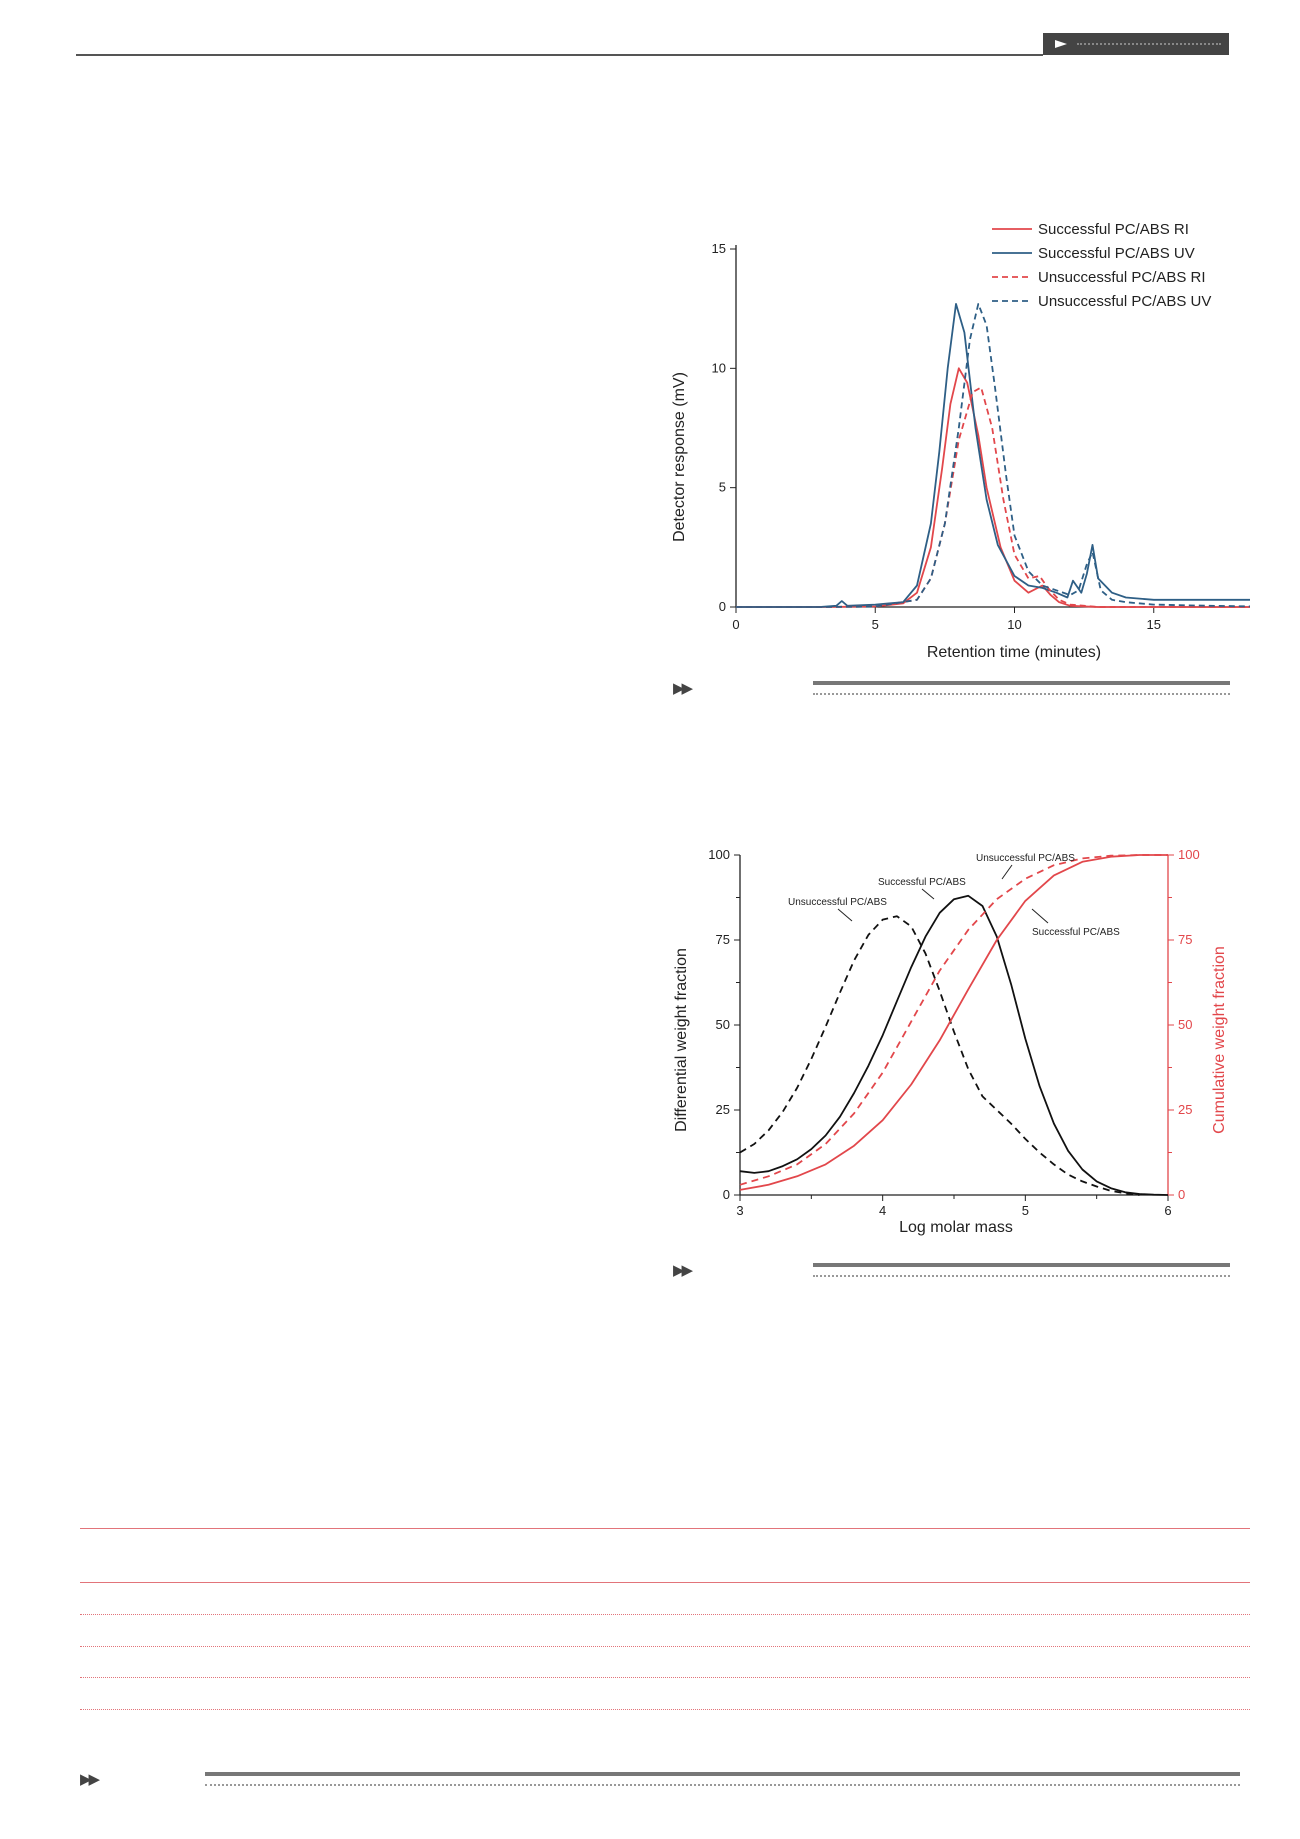 Image resolution: width=1300 pixels, height=1839 pixels. Describe the element at coordinates (559, 55) in the screenshot. I see `header-rule` at that location.